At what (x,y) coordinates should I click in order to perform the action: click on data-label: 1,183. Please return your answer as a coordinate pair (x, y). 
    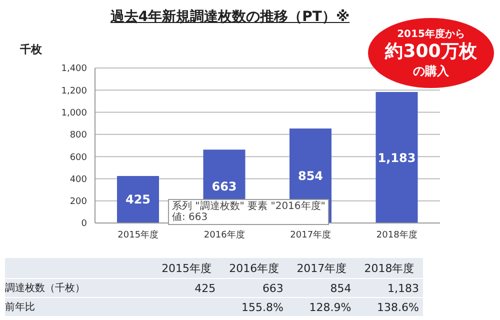
    Looking at the image, I should click on (397, 157).